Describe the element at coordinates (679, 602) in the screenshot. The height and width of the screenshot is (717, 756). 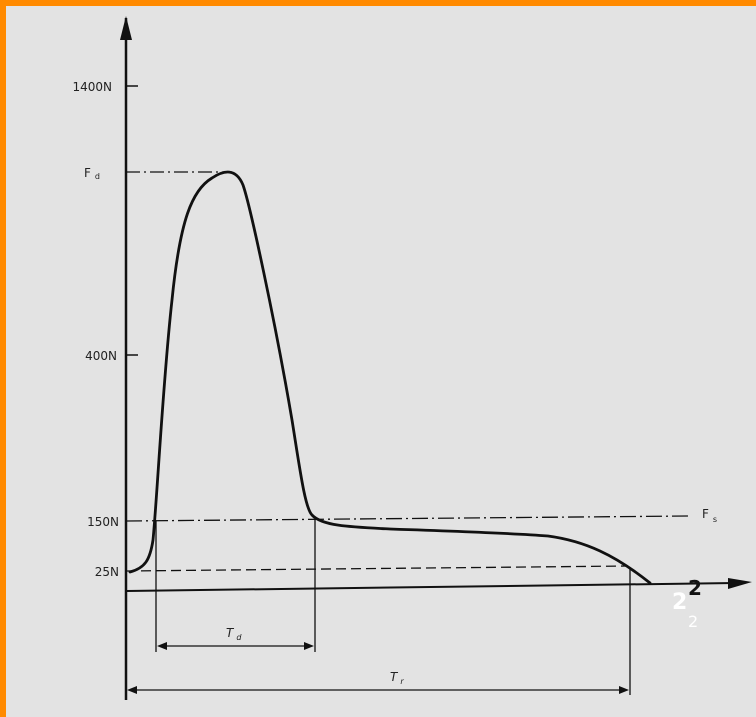
I see `x-axis-overlay-number: 2` at that location.